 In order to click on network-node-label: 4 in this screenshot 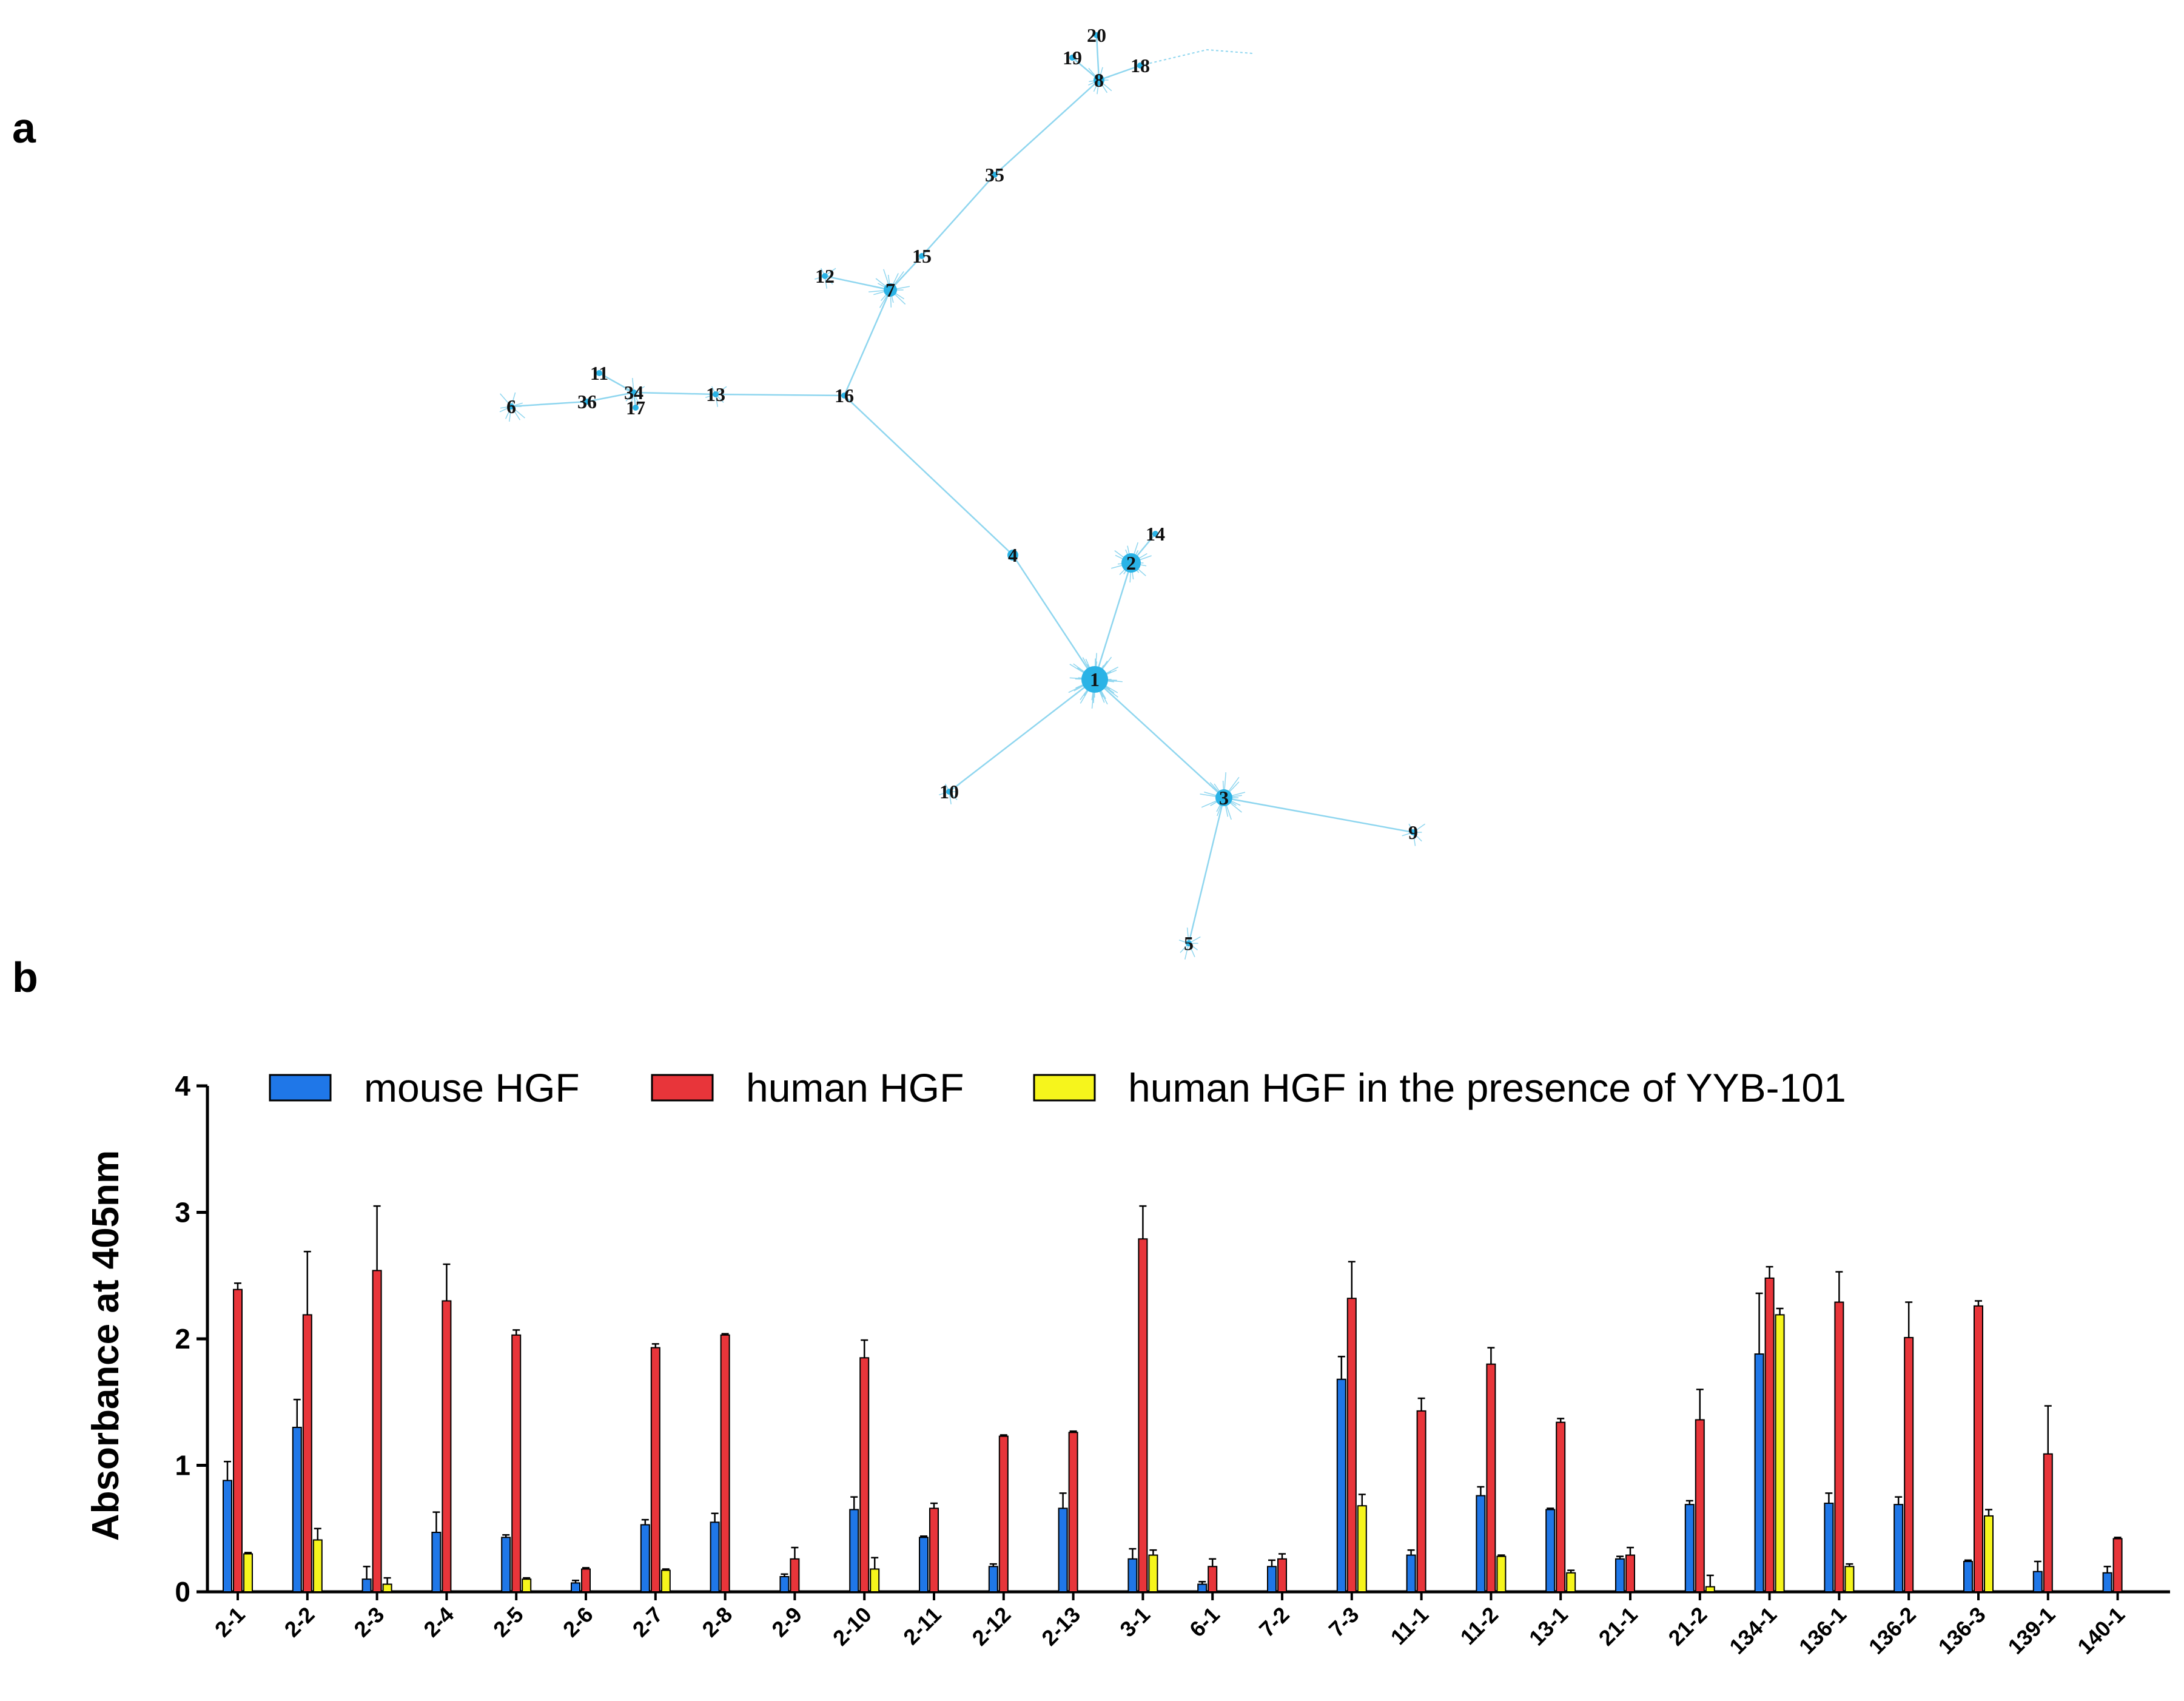, I will do `click(1013, 555)`.